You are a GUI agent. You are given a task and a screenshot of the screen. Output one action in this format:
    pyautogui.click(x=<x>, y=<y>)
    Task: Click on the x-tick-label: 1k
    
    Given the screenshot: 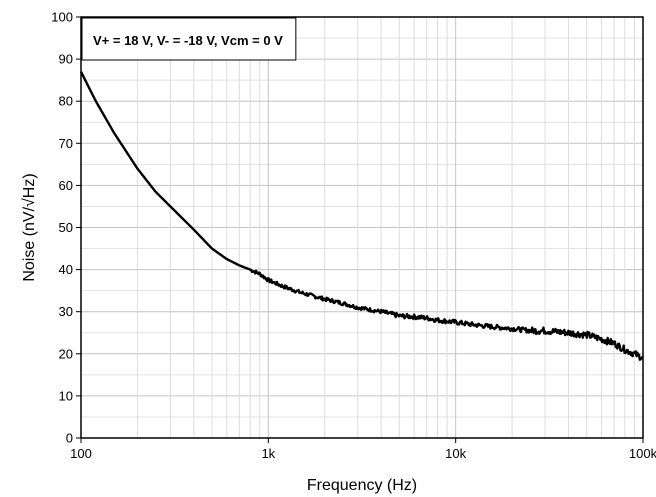 What is the action you would take?
    pyautogui.click(x=268, y=453)
    